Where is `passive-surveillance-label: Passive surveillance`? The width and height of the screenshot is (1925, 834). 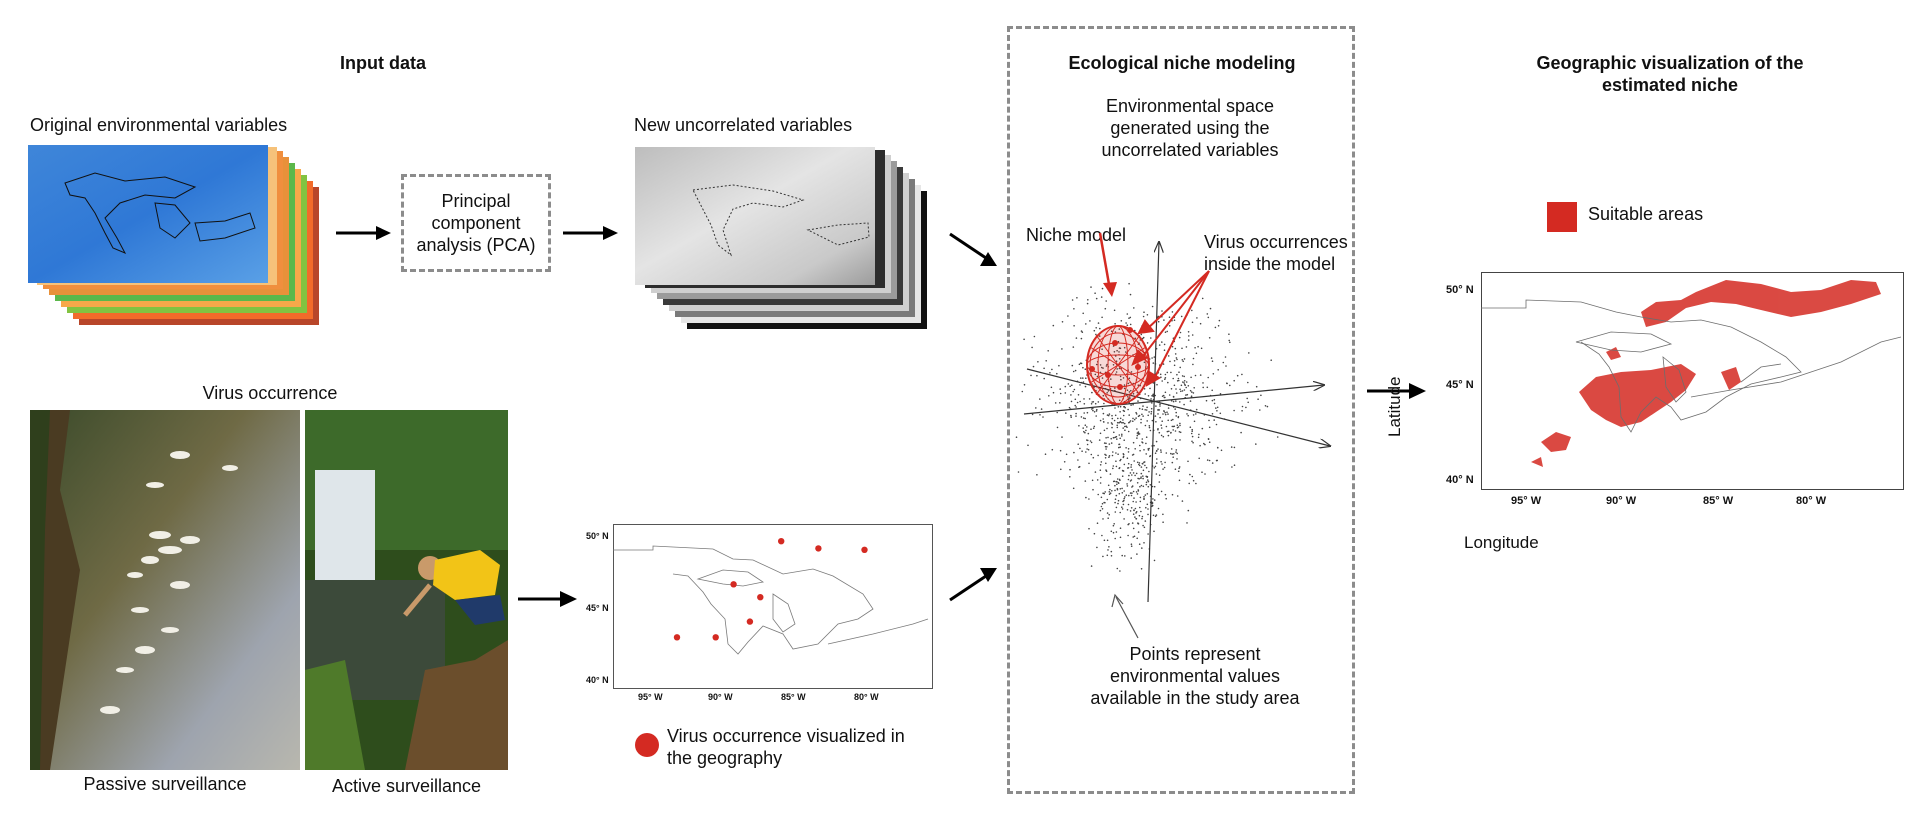 passive-surveillance-label: Passive surveillance is located at coordinates (165, 784).